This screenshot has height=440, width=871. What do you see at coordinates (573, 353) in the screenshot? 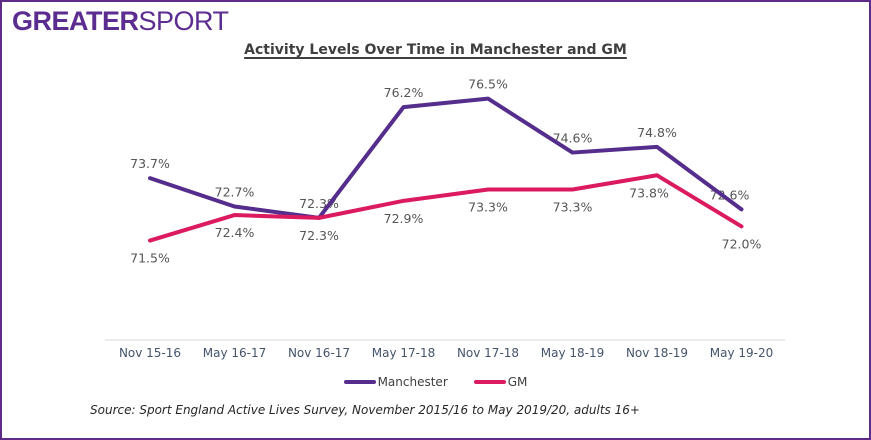
I see `x-tick-label: May 18-19` at bounding box center [573, 353].